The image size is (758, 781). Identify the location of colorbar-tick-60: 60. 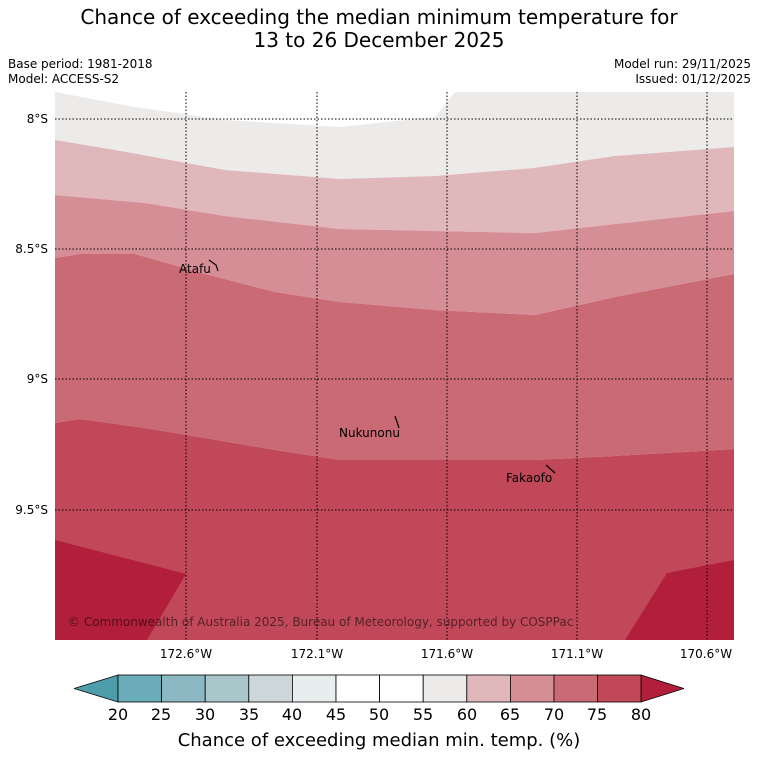
(467, 714).